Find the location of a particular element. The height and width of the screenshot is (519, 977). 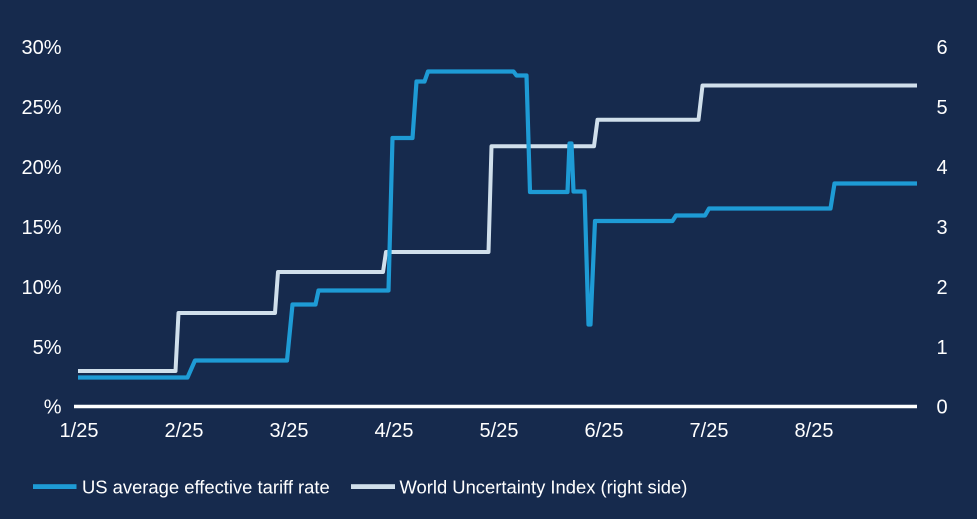

svg-text: 0 is located at coordinates (942, 408).